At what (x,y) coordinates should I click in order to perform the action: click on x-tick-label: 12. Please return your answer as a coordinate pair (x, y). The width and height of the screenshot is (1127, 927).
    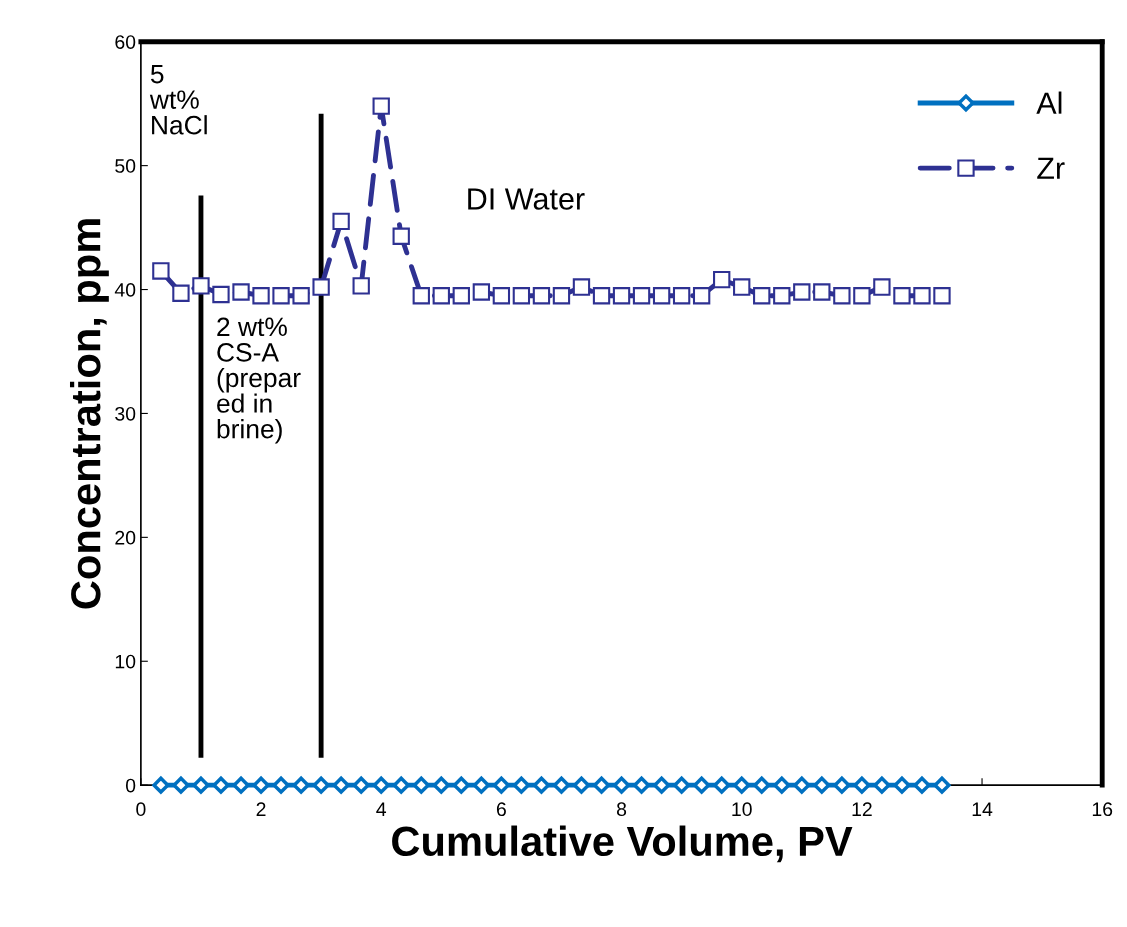
    Looking at the image, I should click on (862, 809).